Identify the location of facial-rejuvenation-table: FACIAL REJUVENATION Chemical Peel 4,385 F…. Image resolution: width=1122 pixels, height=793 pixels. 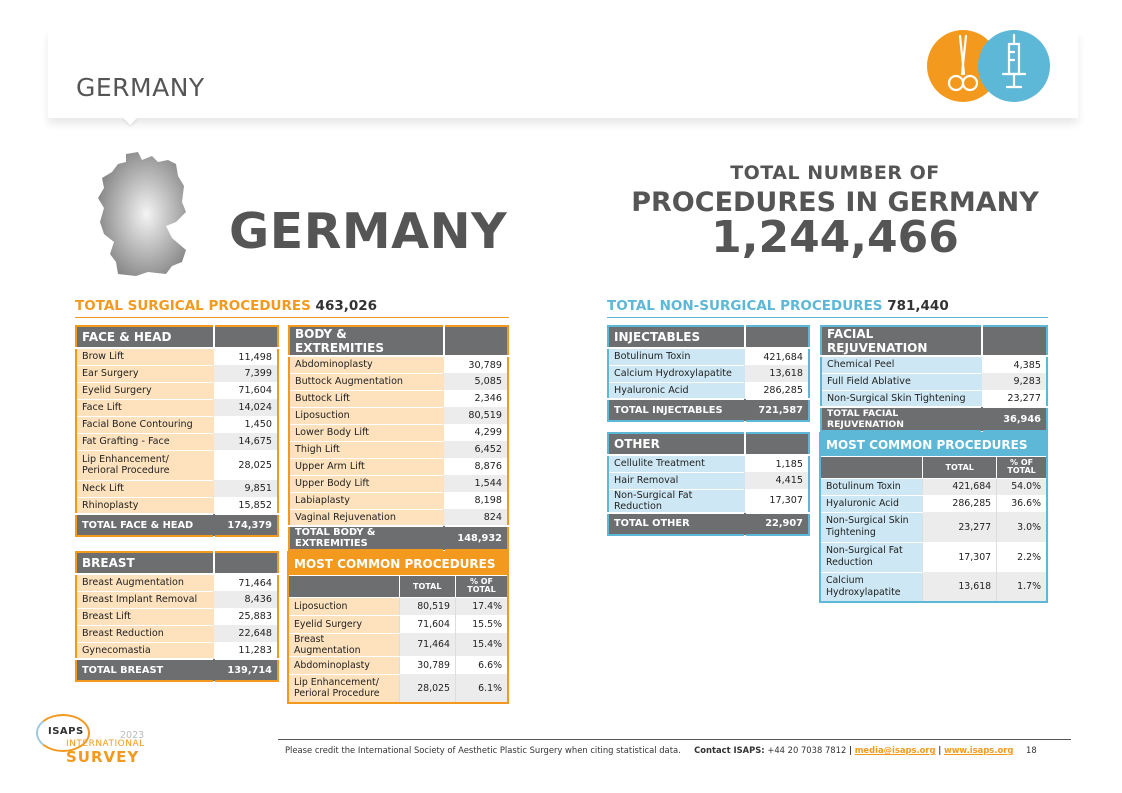
(934, 378).